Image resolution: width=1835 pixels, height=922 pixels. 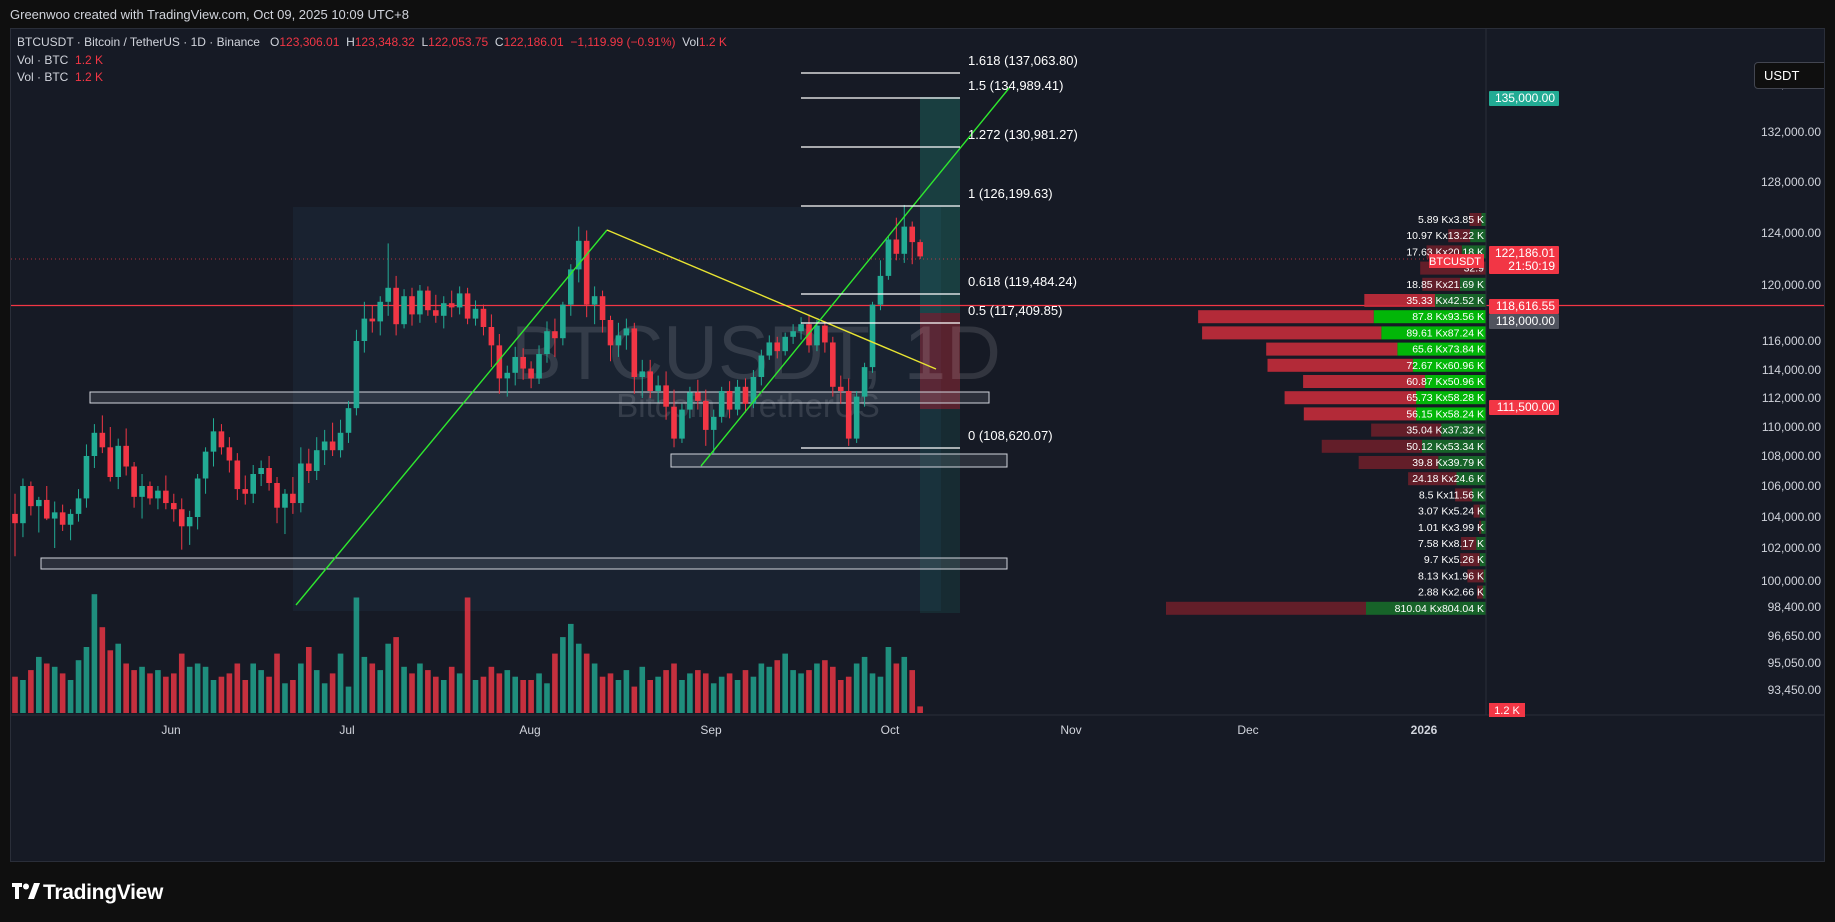 I want to click on indicator-row-2: Vol · BTC 1.2 K, so click(x=372, y=78).